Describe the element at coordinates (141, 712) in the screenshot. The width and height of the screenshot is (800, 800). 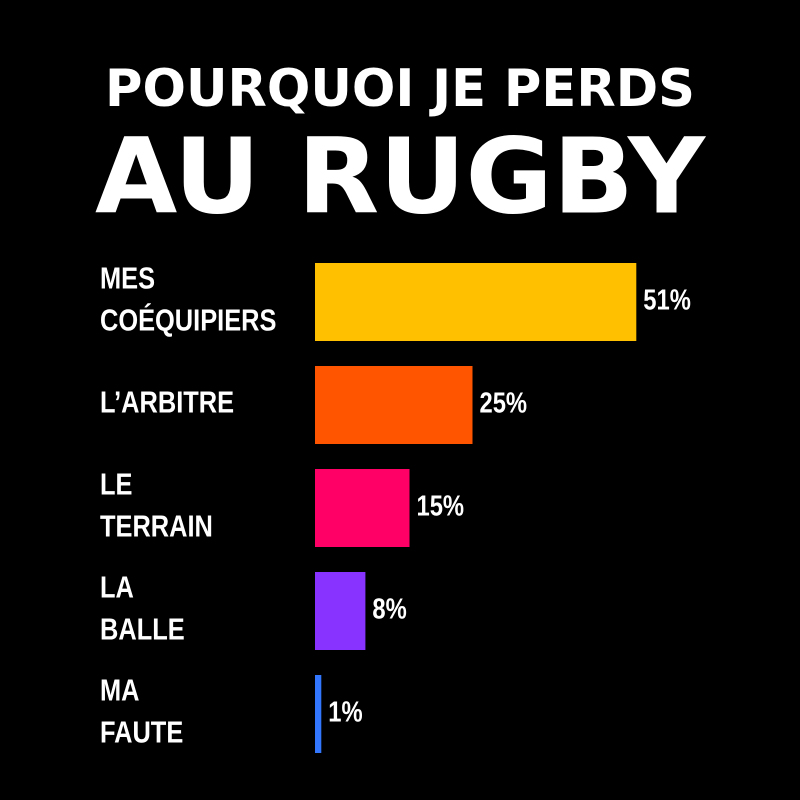
I see `category-label: MA FAUTE` at that location.